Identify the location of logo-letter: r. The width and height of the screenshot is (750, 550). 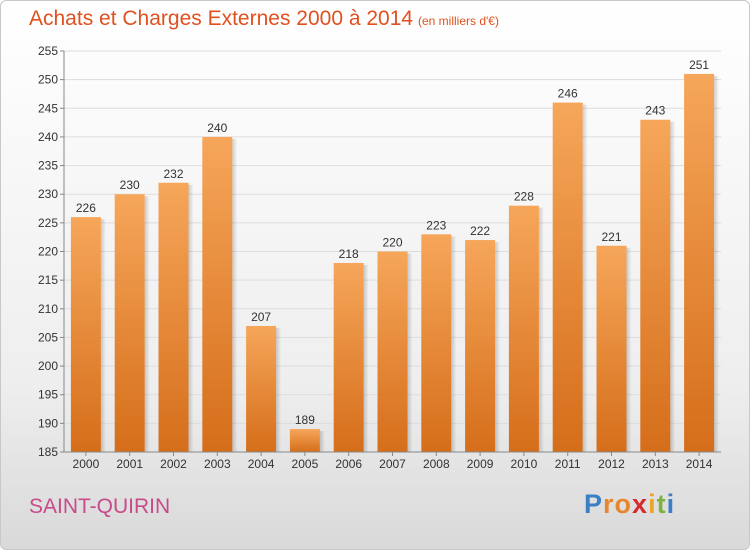
(609, 504).